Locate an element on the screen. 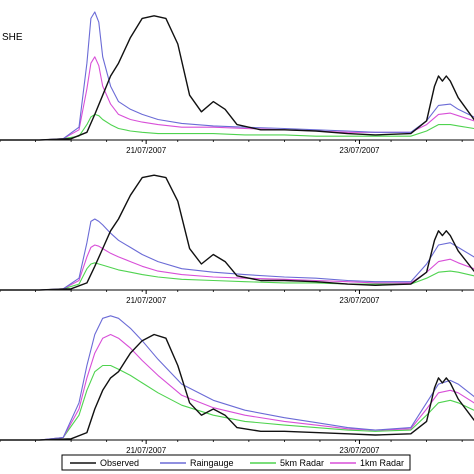 The height and width of the screenshot is (474, 474). legend-label: 5km Radar is located at coordinates (302, 463).